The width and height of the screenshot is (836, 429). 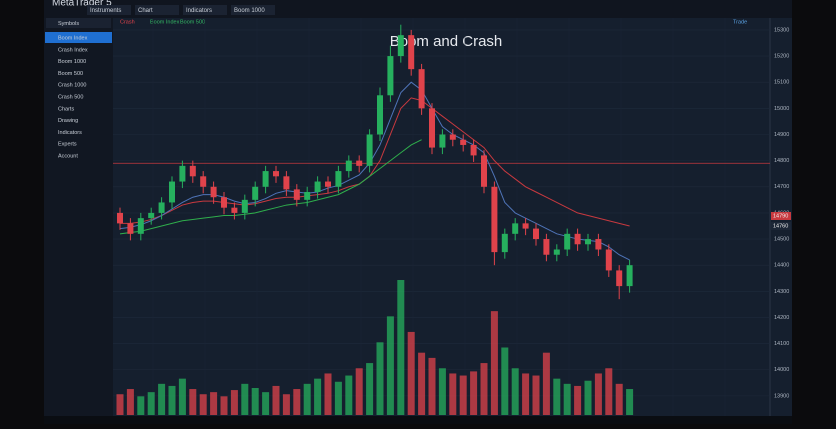 What do you see at coordinates (781, 344) in the screenshot?
I see `y-tick-label: 14100` at bounding box center [781, 344].